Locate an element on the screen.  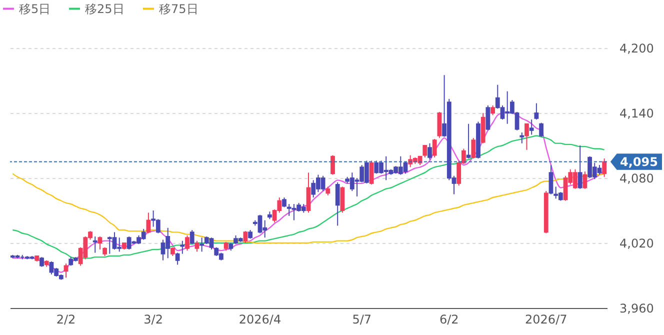
legend-label: 移75日 is located at coordinates (178, 9).